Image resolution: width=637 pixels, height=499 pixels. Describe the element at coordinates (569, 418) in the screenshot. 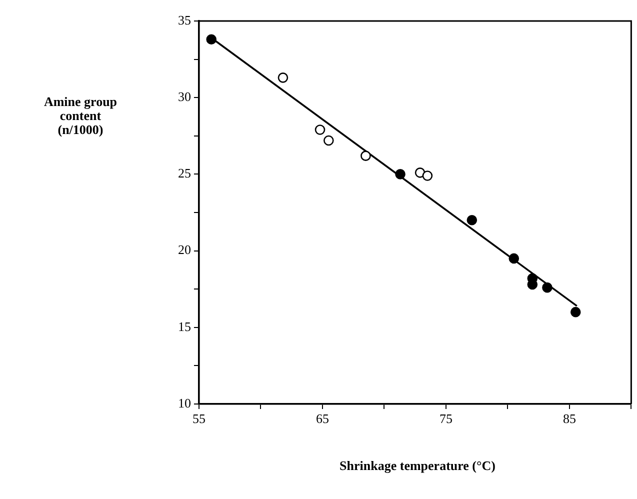

I see `x-tick-label: 85` at that location.